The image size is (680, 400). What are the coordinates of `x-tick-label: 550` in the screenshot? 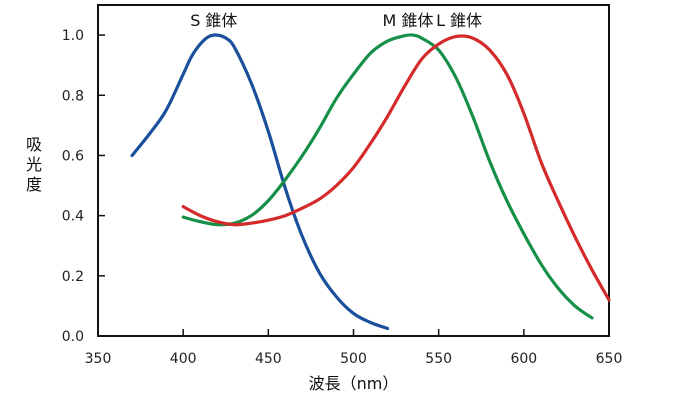 It's located at (438, 359).